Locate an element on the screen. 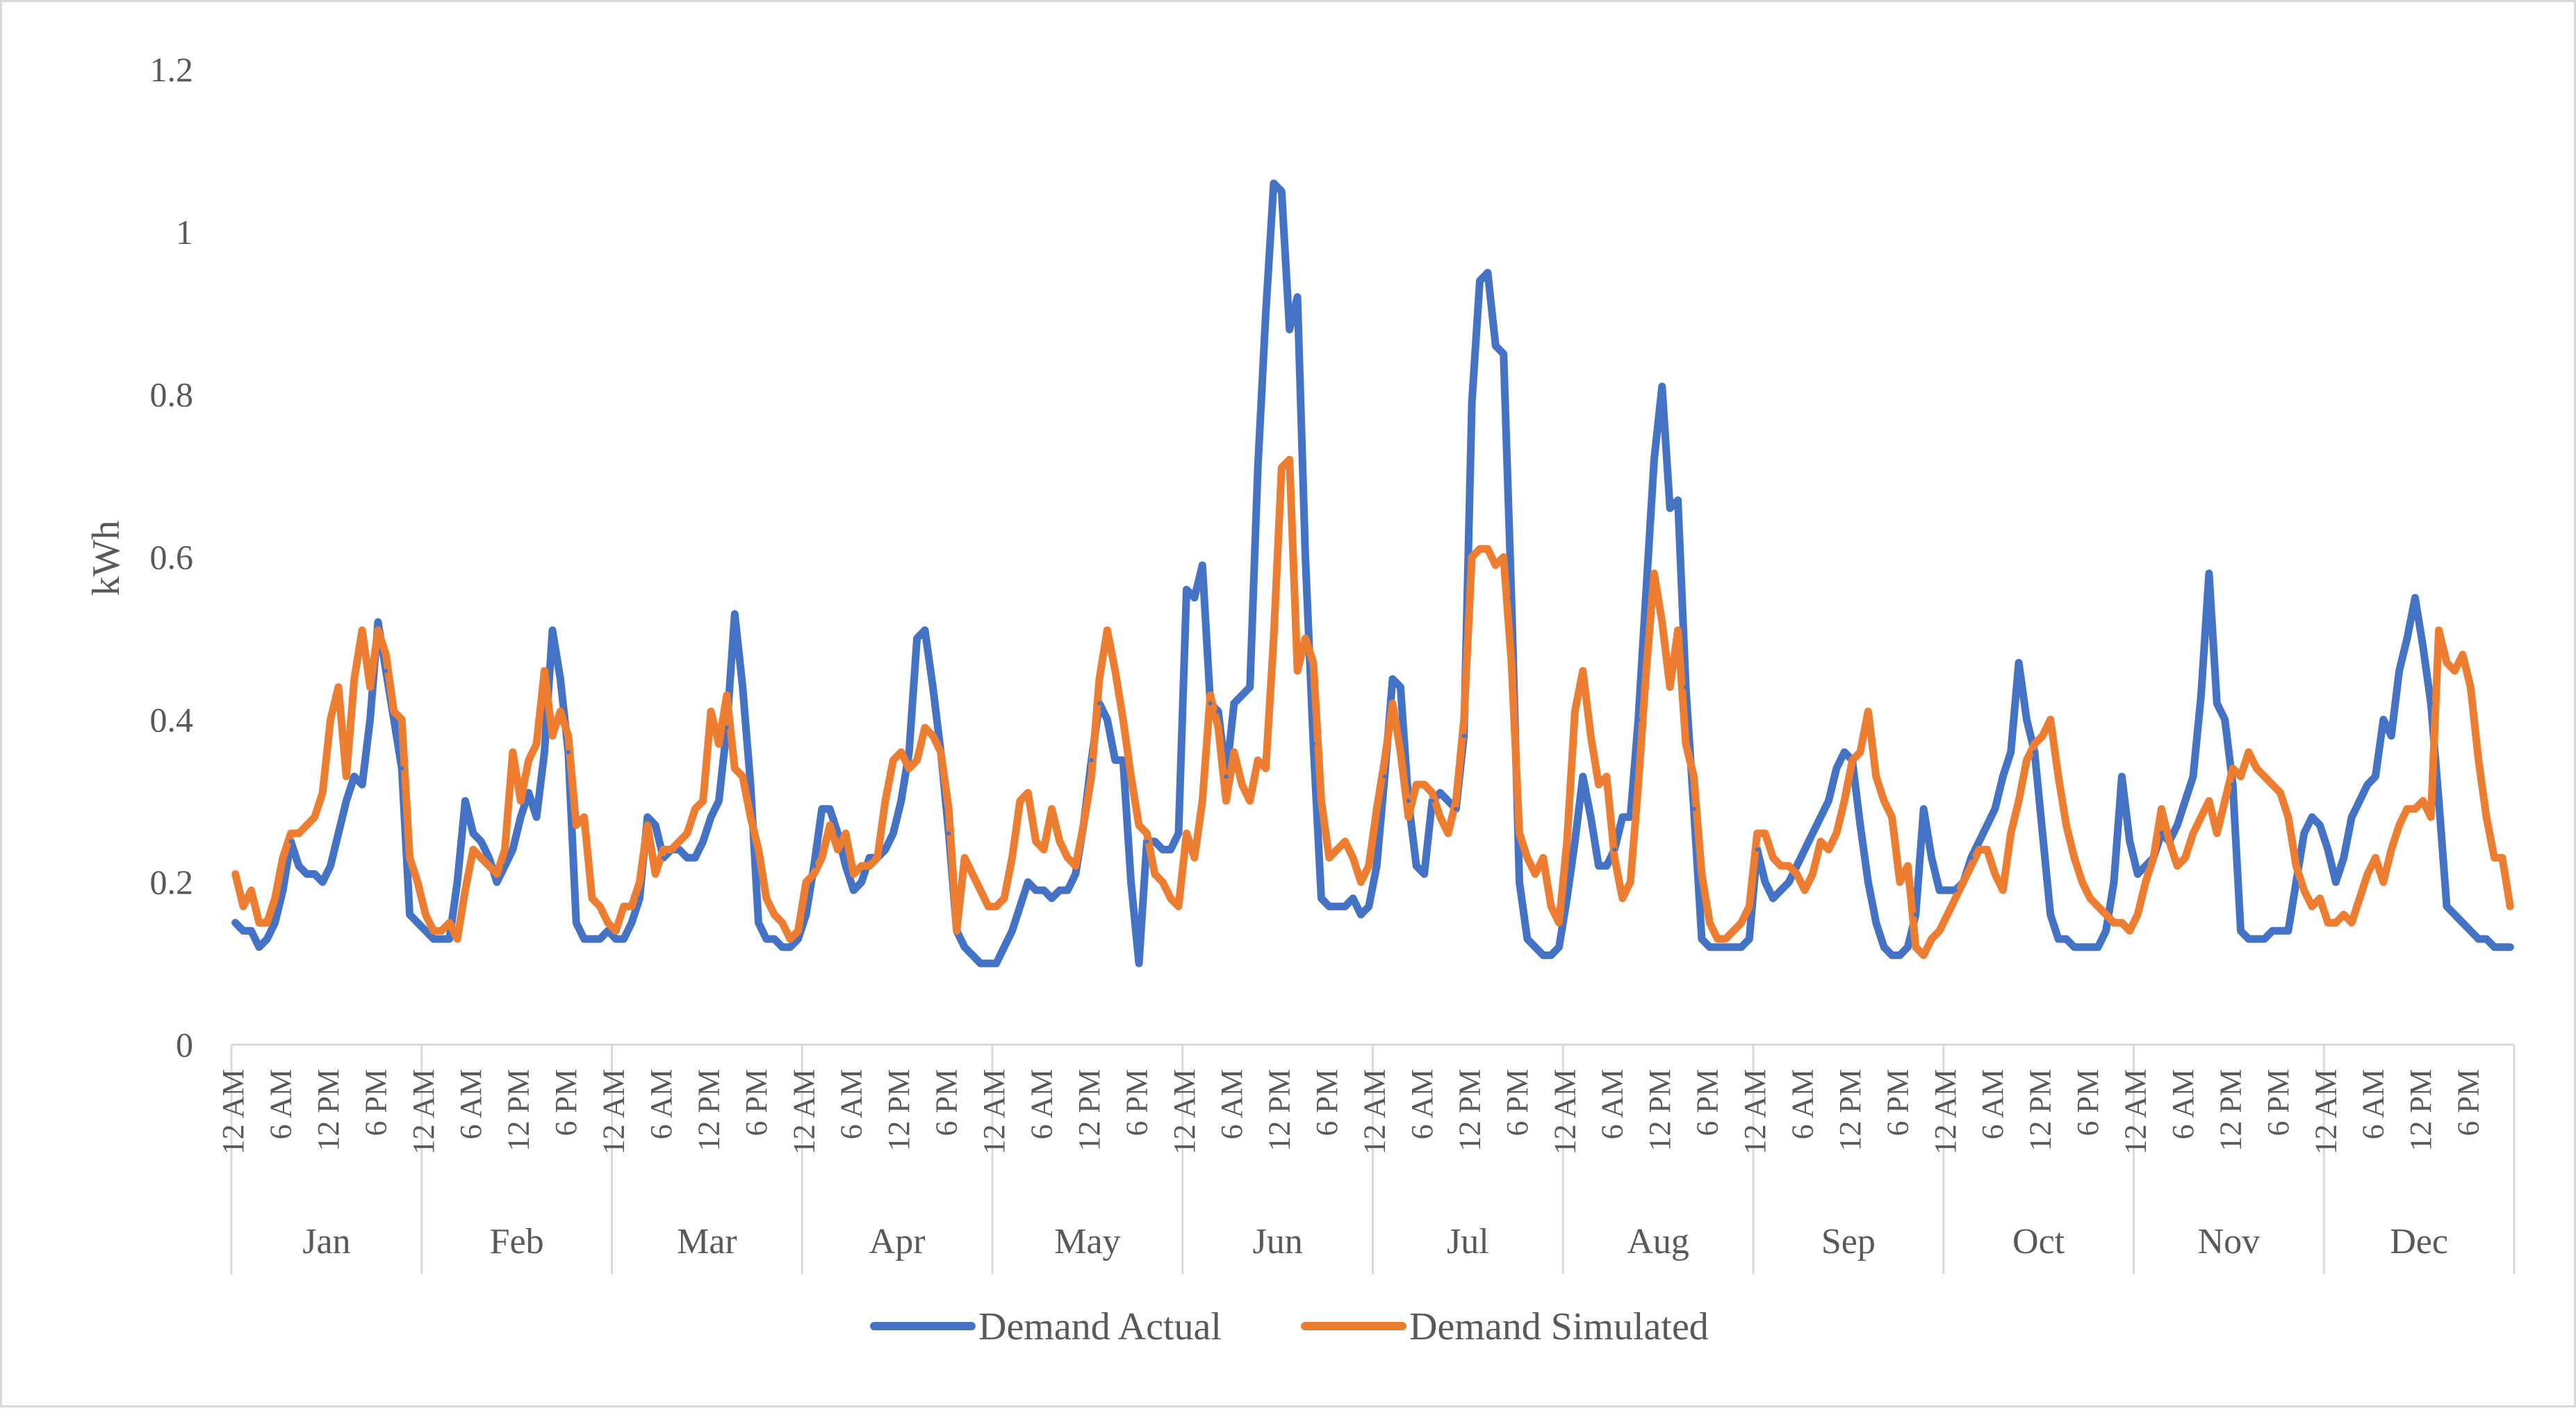 The height and width of the screenshot is (1413, 2576). month-label: Jul is located at coordinates (1468, 1242).